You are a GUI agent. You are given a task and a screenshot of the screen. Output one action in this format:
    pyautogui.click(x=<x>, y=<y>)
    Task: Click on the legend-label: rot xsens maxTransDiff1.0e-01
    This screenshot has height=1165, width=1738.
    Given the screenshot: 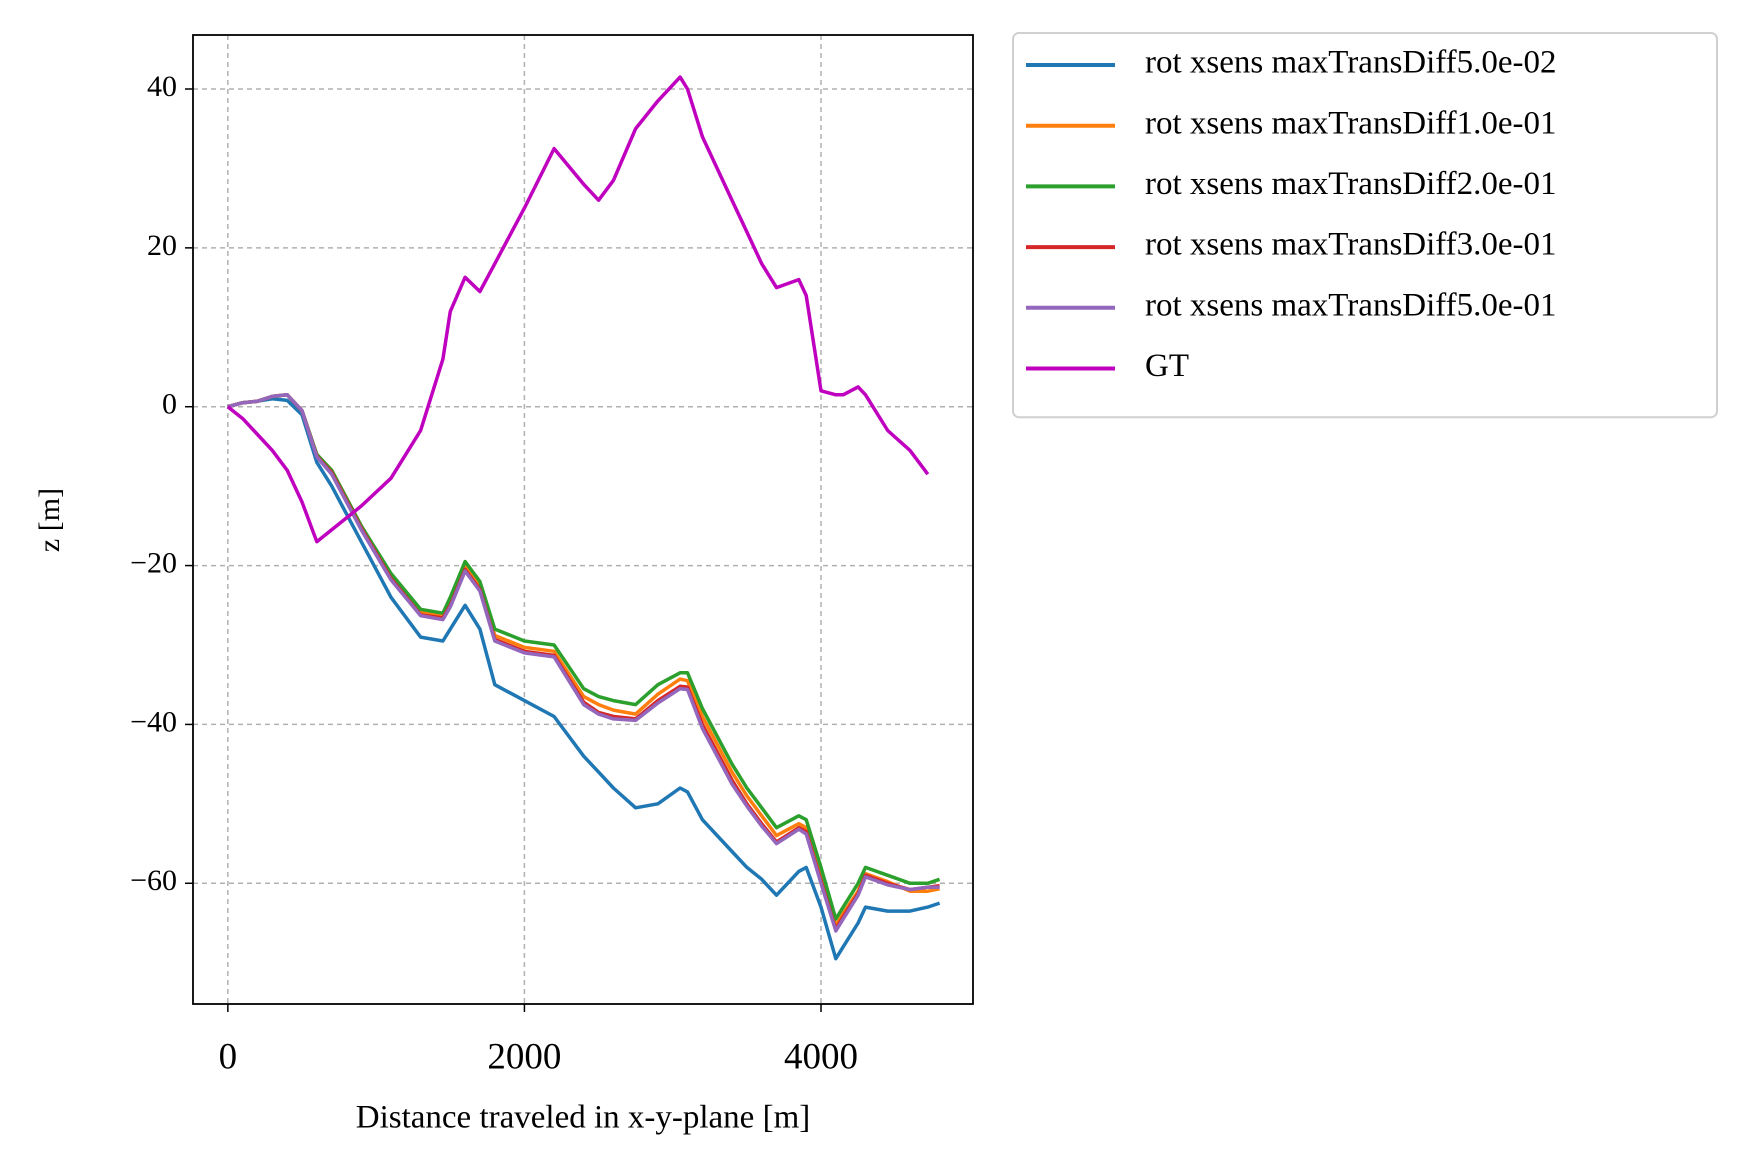 What is the action you would take?
    pyautogui.click(x=1351, y=123)
    